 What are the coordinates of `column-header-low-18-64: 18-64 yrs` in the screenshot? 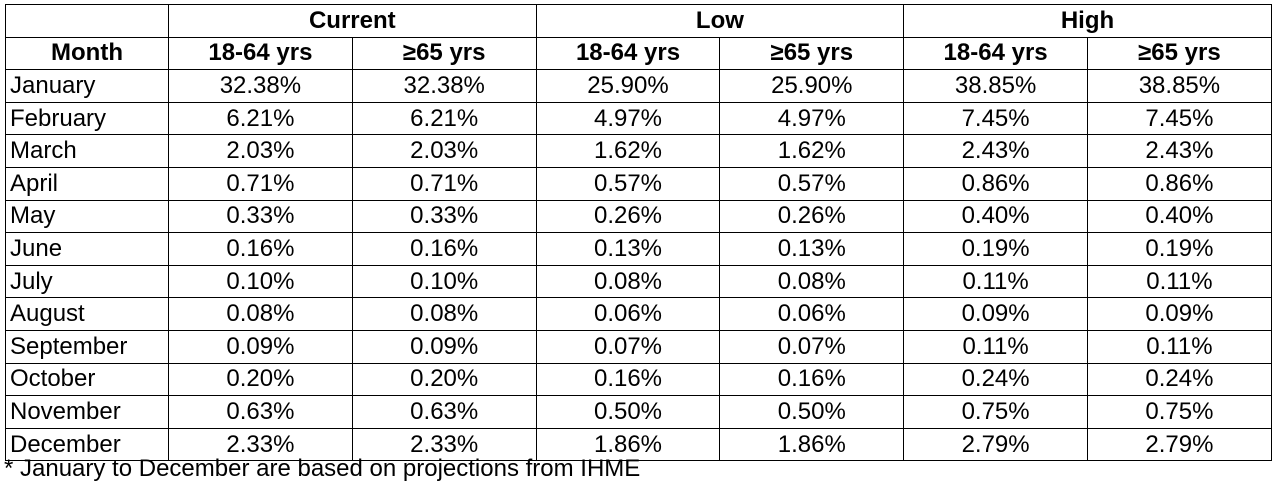 It's located at (628, 53).